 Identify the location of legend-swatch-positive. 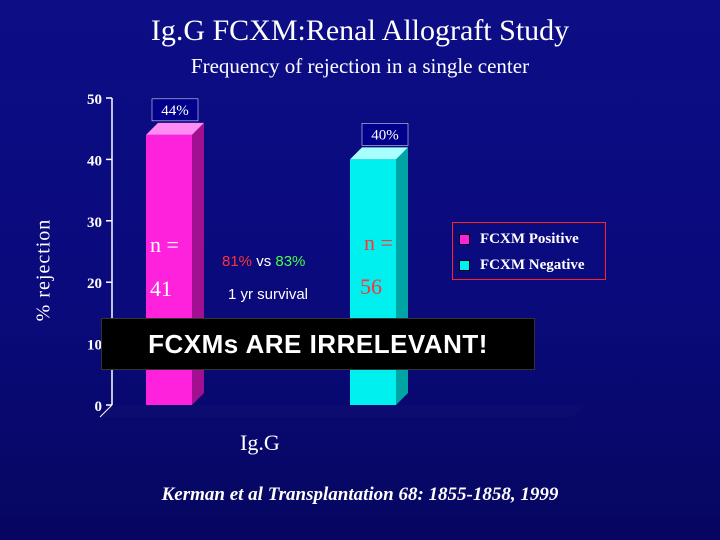
(464, 239).